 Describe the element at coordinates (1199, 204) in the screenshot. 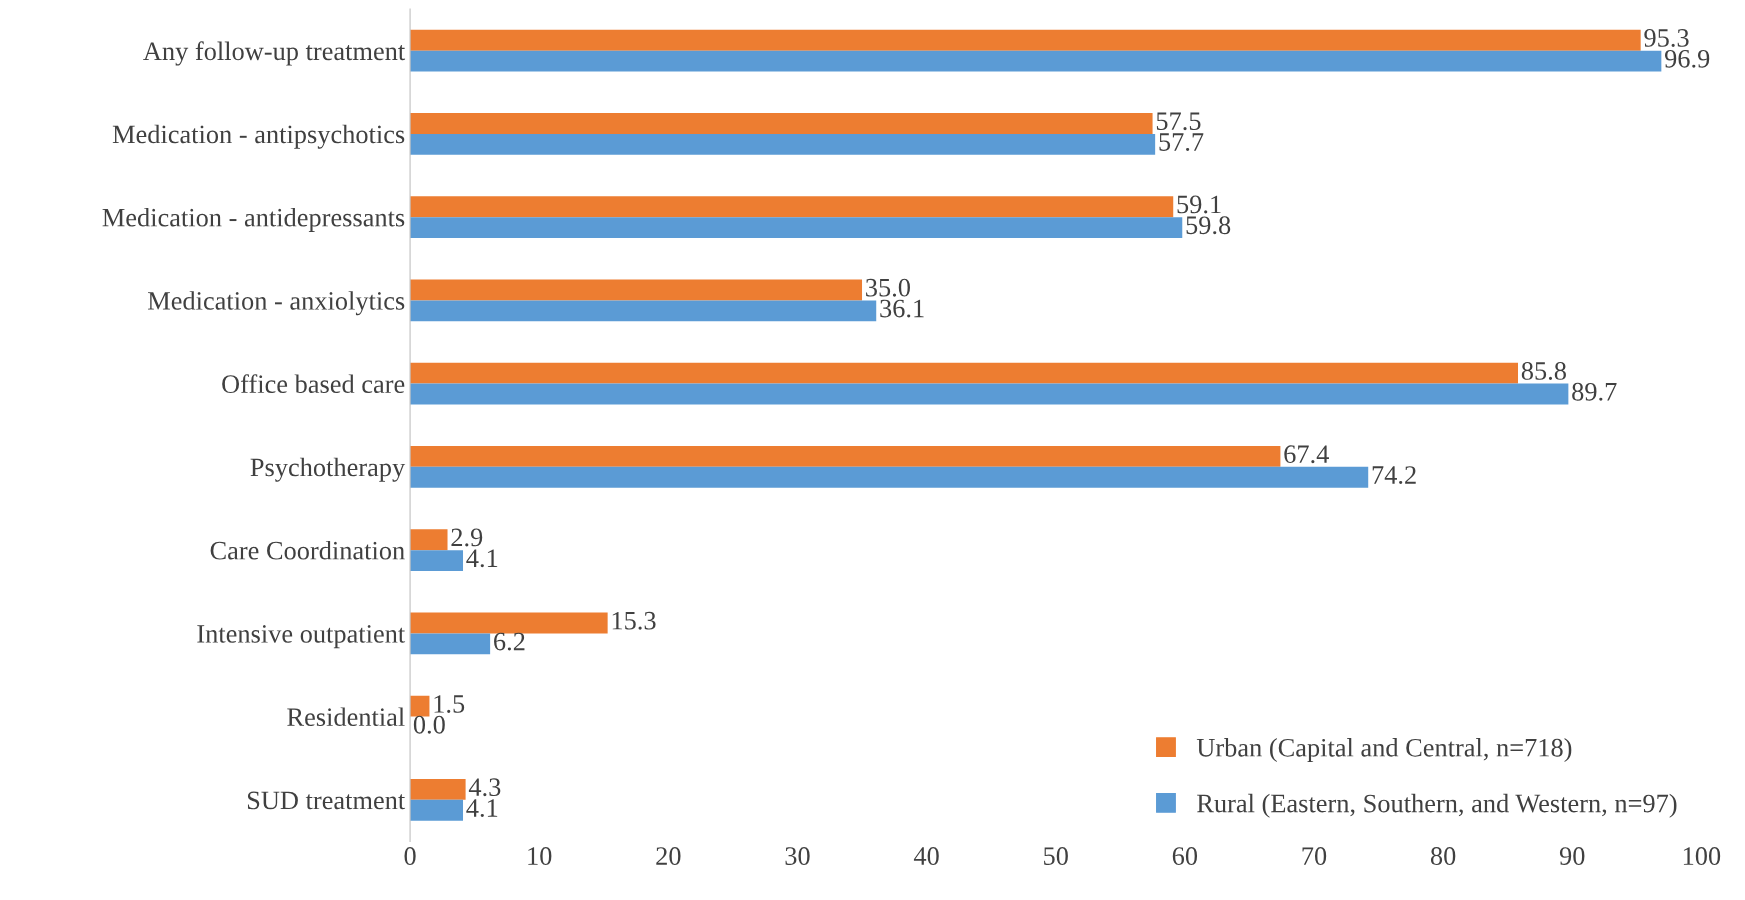

I see `data-label: 59.1` at that location.